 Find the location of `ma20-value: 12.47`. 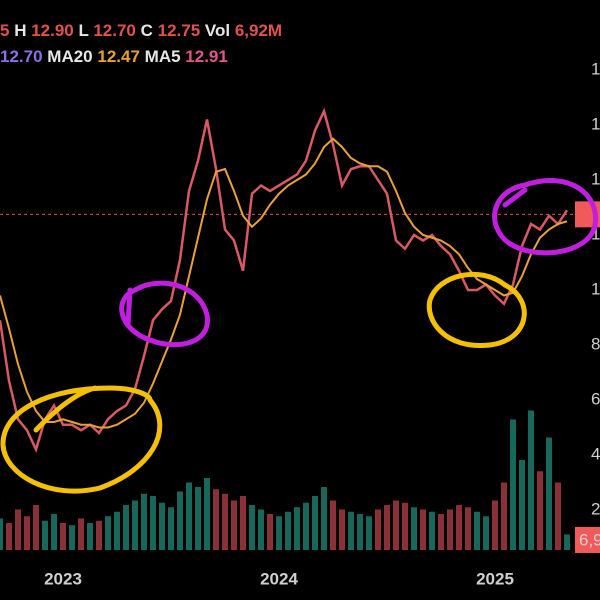

ma20-value: 12.47 is located at coordinates (118, 56).